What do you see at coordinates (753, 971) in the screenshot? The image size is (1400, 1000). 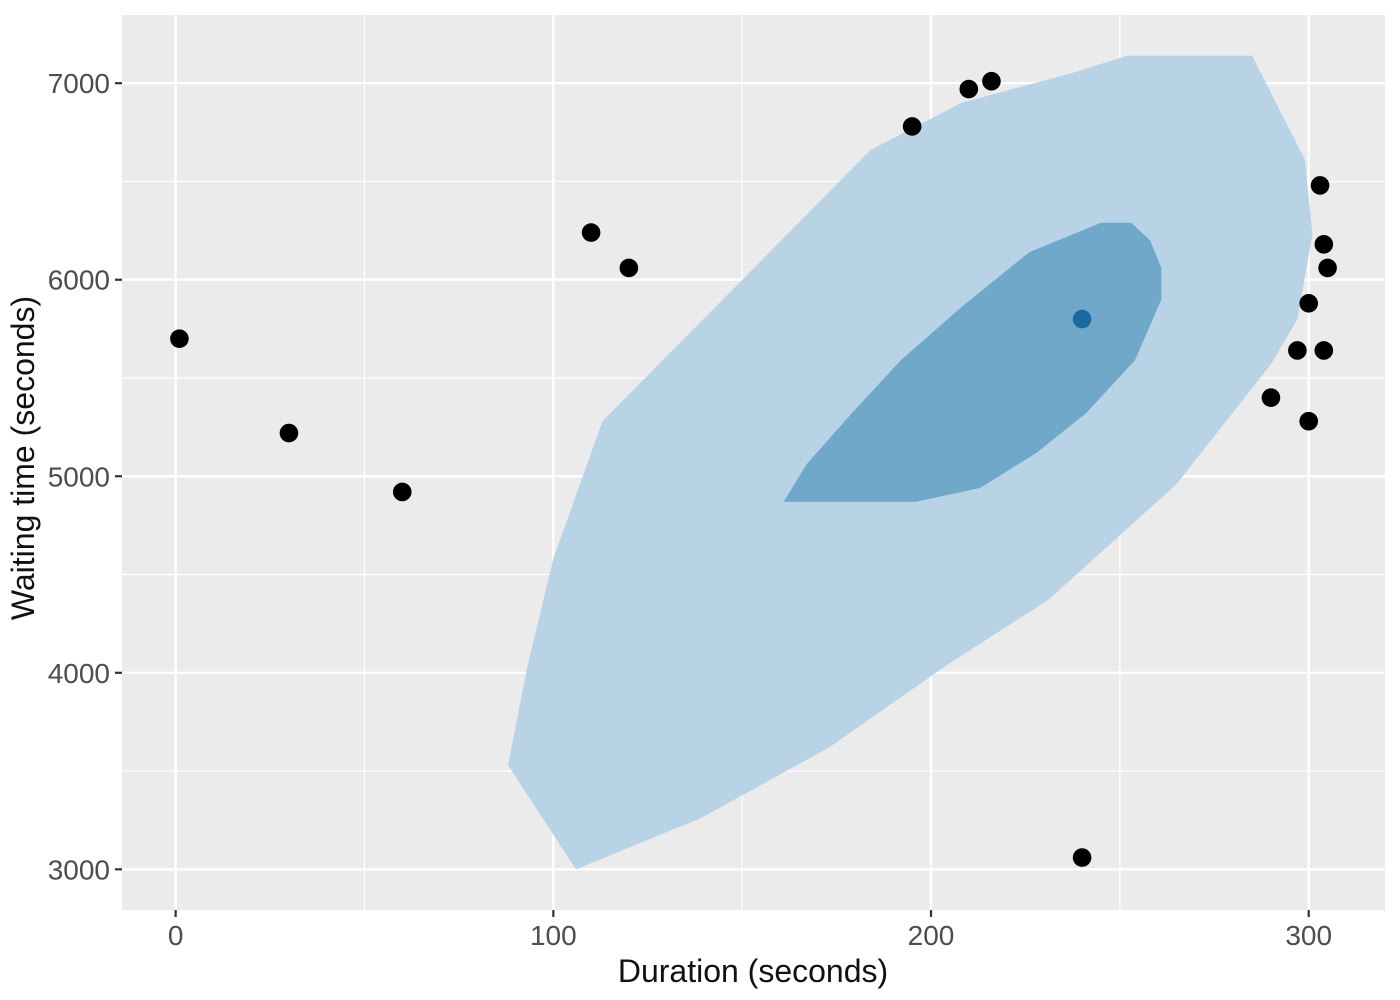 I see `x-axis-title: Duration (seconds)` at bounding box center [753, 971].